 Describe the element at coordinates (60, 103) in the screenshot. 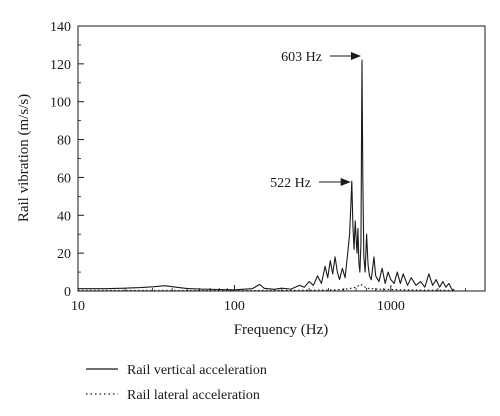

I see `y-tick-label: 100` at that location.